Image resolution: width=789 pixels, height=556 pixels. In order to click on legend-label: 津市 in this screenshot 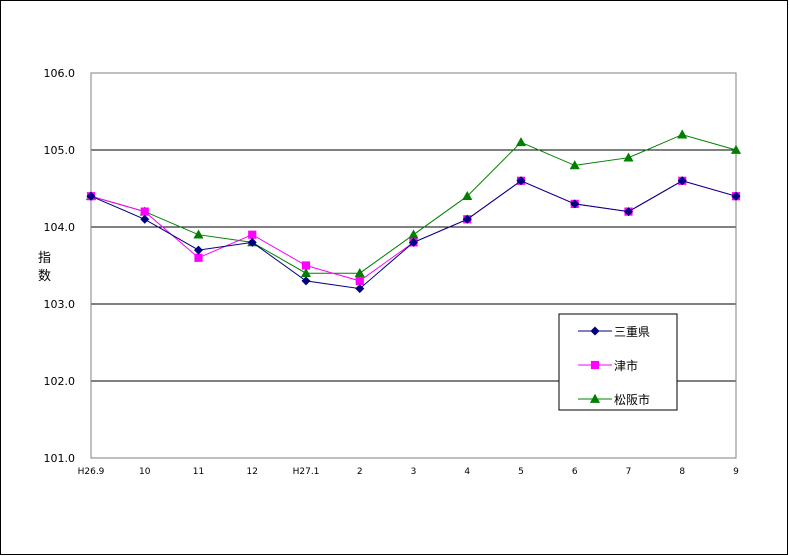, I will do `click(626, 365)`.